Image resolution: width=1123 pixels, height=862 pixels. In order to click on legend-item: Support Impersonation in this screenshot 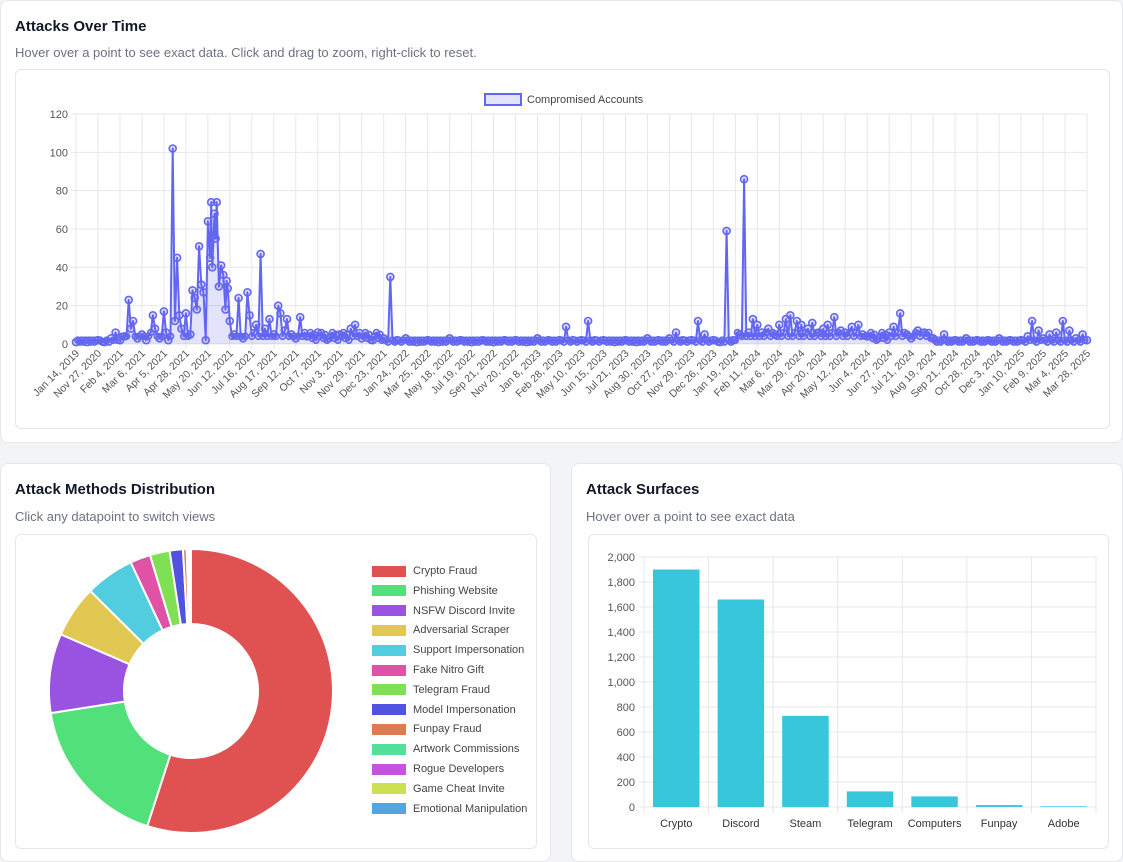, I will do `click(448, 650)`.